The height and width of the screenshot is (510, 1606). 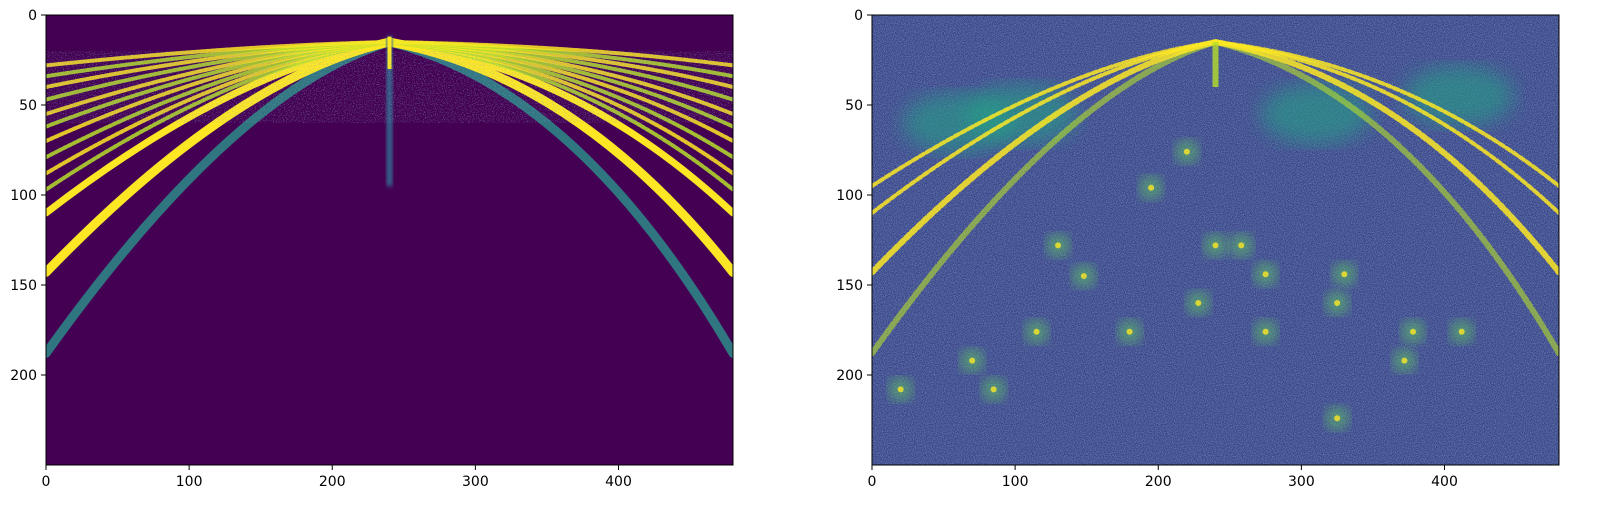 I want to click on y-axis-right: 0 50 100 150 200, so click(x=854, y=196).